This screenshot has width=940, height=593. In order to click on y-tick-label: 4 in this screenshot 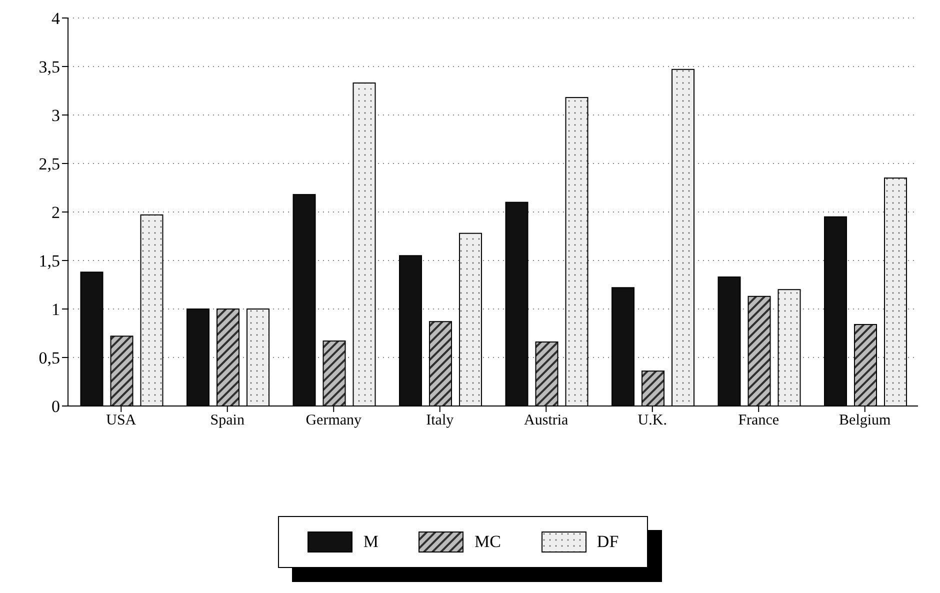, I will do `click(56, 18)`.